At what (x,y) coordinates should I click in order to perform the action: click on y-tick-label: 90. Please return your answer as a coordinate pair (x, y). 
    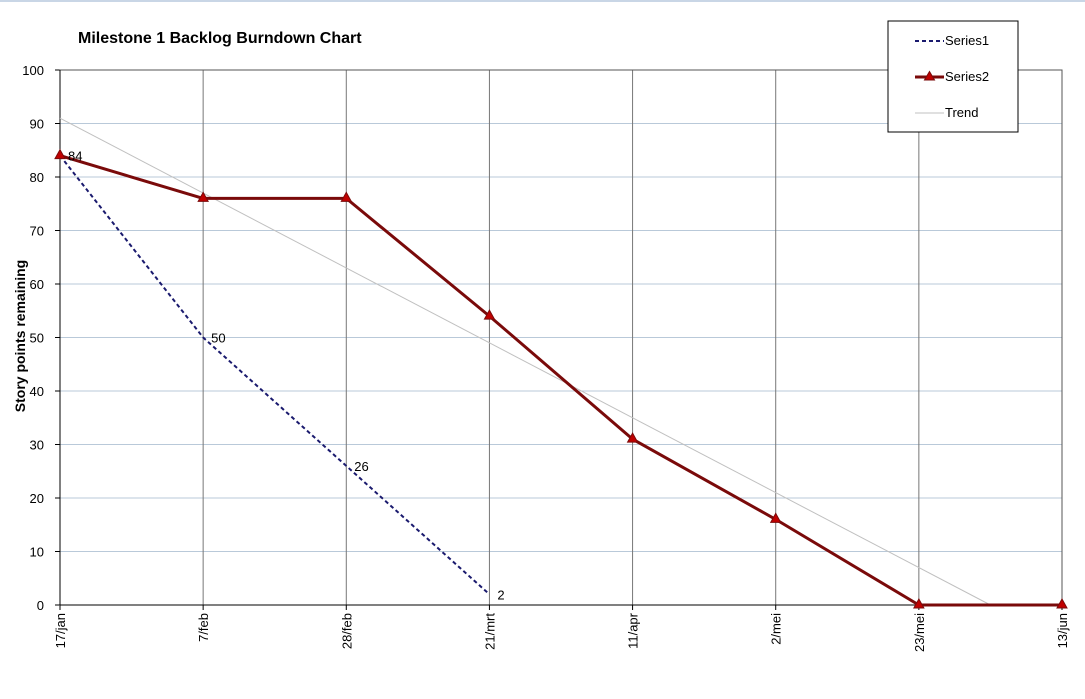
    Looking at the image, I should click on (37, 124).